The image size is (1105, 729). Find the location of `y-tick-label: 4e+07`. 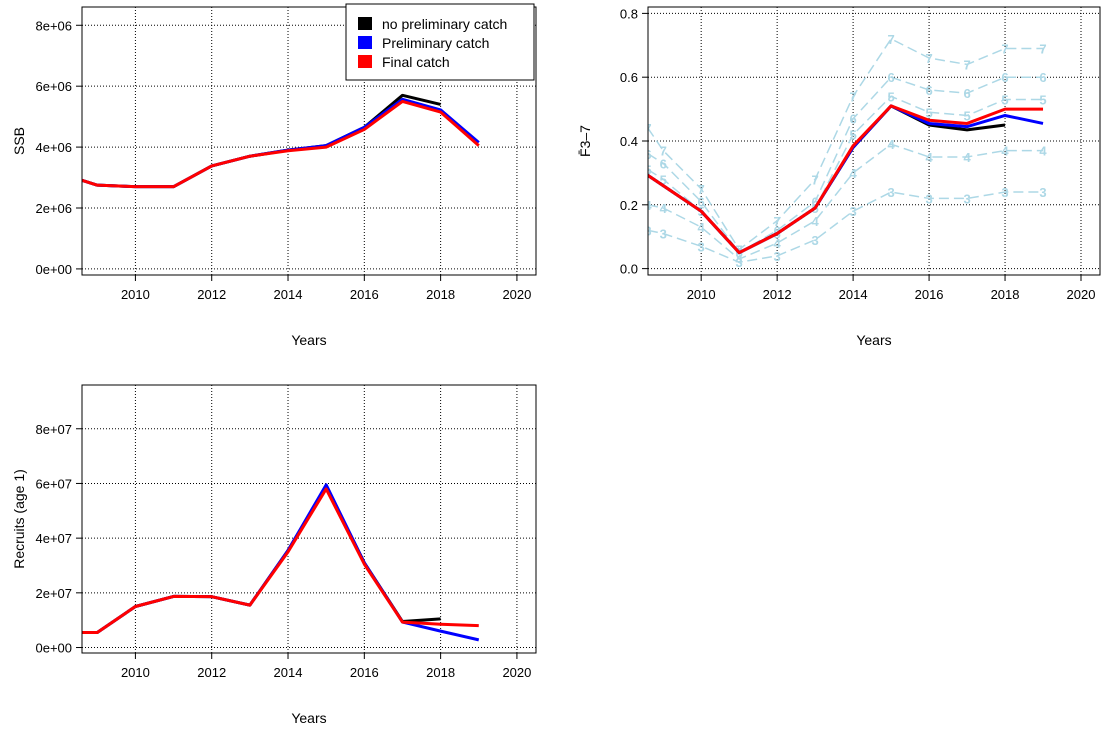

y-tick-label: 4e+07 is located at coordinates (53, 538).